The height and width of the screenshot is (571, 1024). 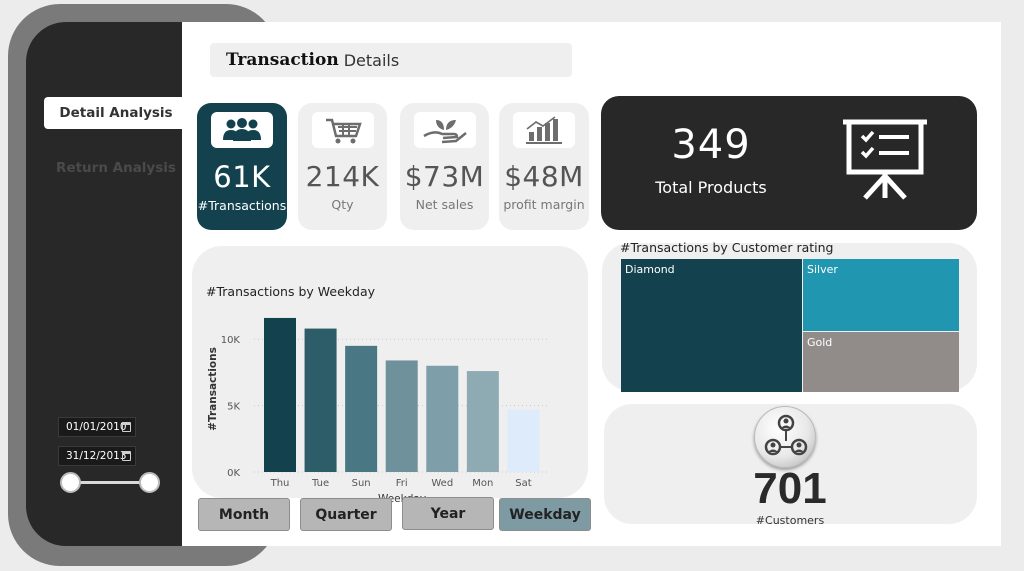 I want to click on start-date-value: 01/01/2010, so click(x=96, y=427).